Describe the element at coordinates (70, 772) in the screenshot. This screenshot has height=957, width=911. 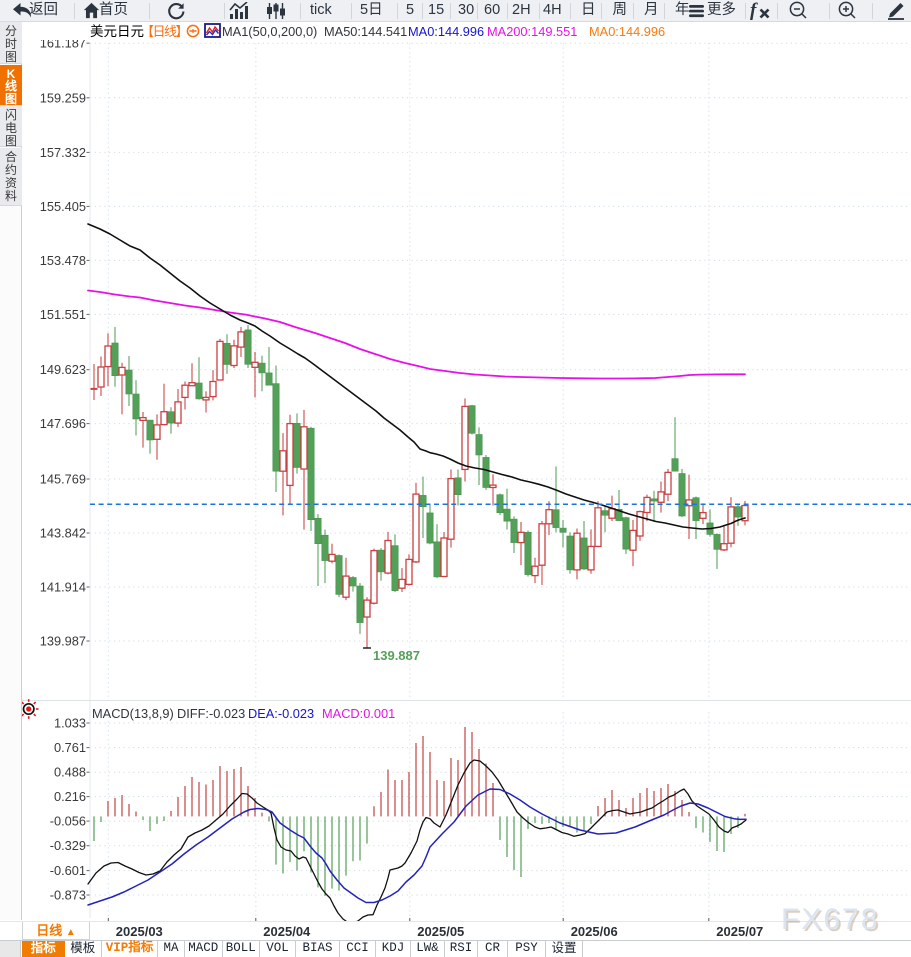
I see `svg-text: 0.488` at that location.